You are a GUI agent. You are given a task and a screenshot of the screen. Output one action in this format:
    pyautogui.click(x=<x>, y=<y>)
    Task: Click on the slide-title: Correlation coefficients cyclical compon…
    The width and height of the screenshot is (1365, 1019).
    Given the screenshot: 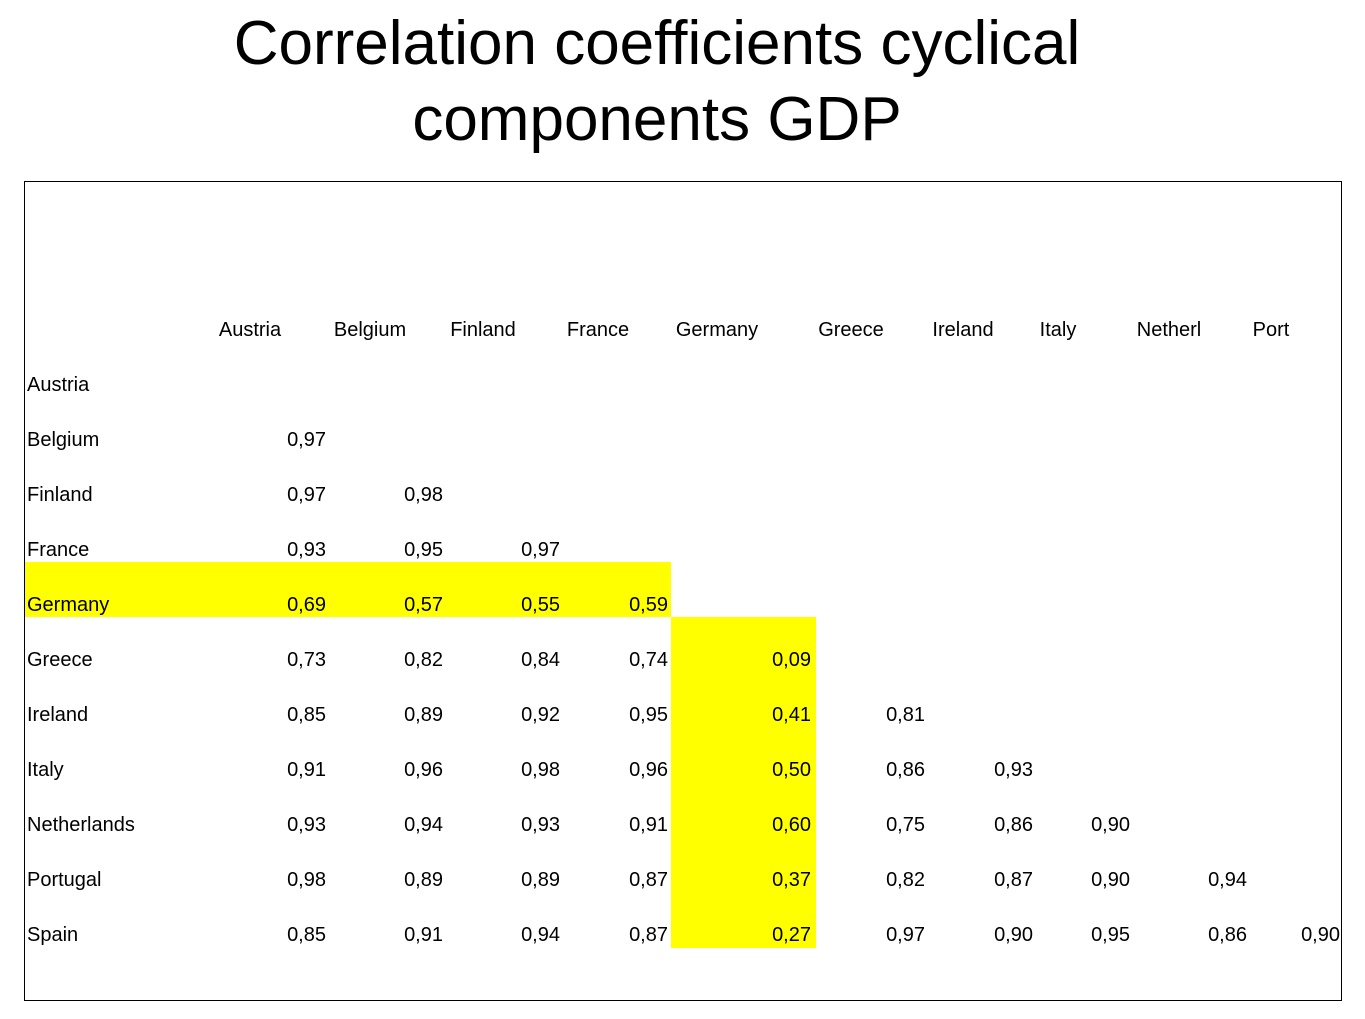 What is the action you would take?
    pyautogui.click(x=657, y=82)
    